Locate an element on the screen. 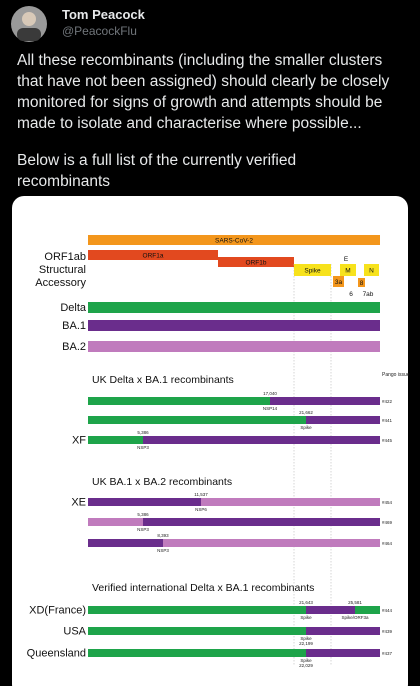  spike-box is located at coordinates (312, 270).